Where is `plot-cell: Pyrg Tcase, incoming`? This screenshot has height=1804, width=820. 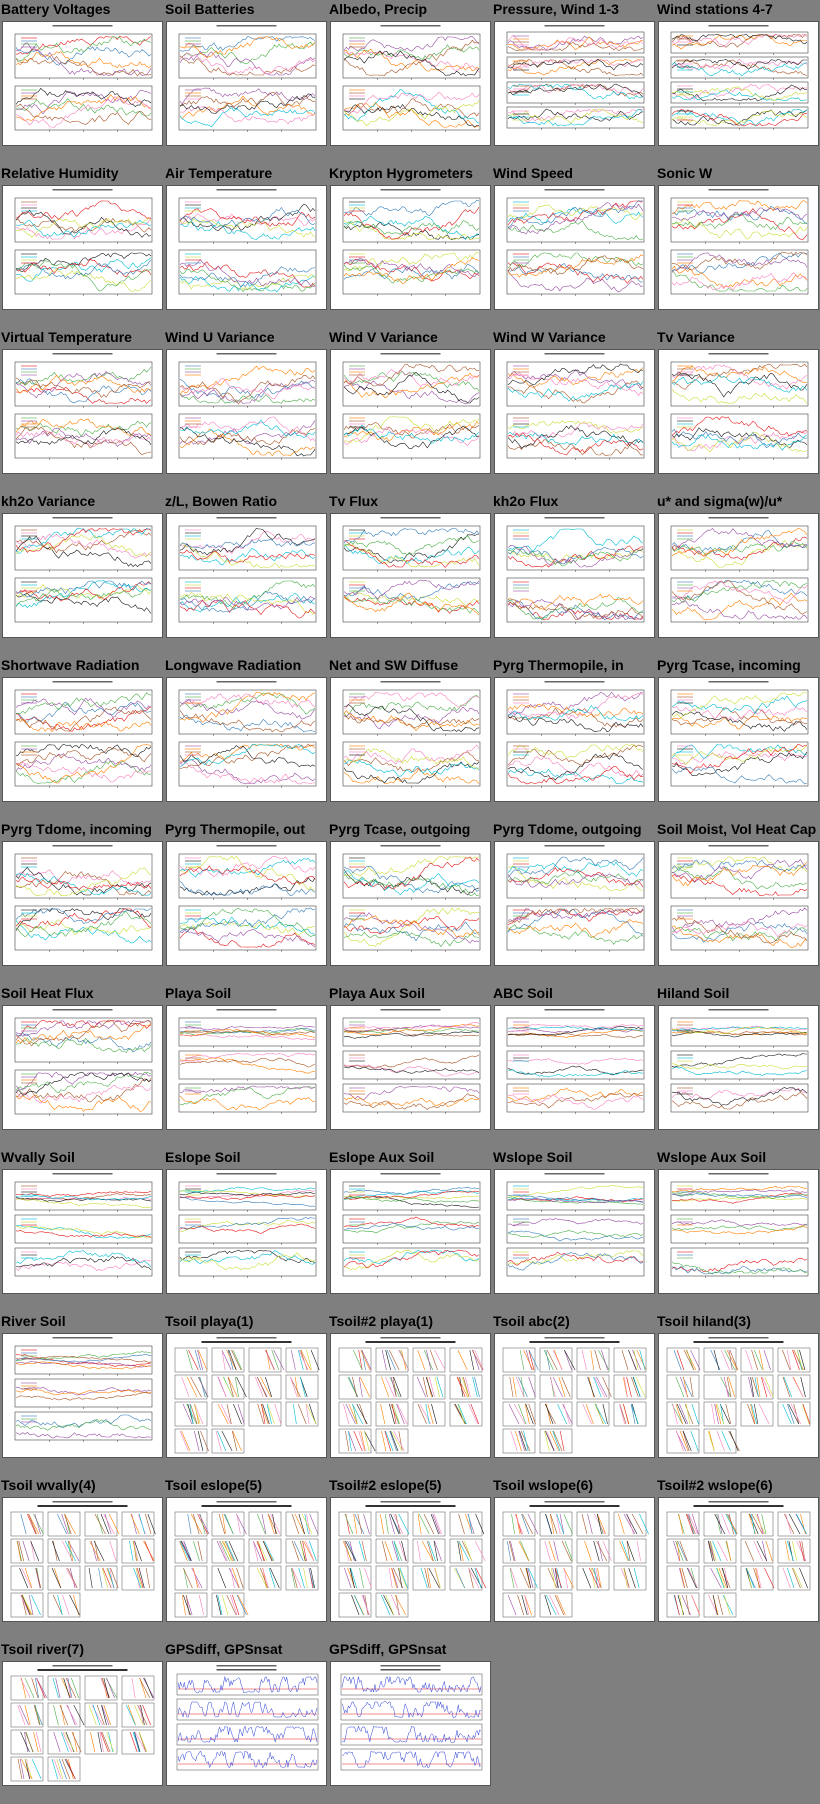
plot-cell: Pyrg Tcase, incoming is located at coordinates (738, 738).